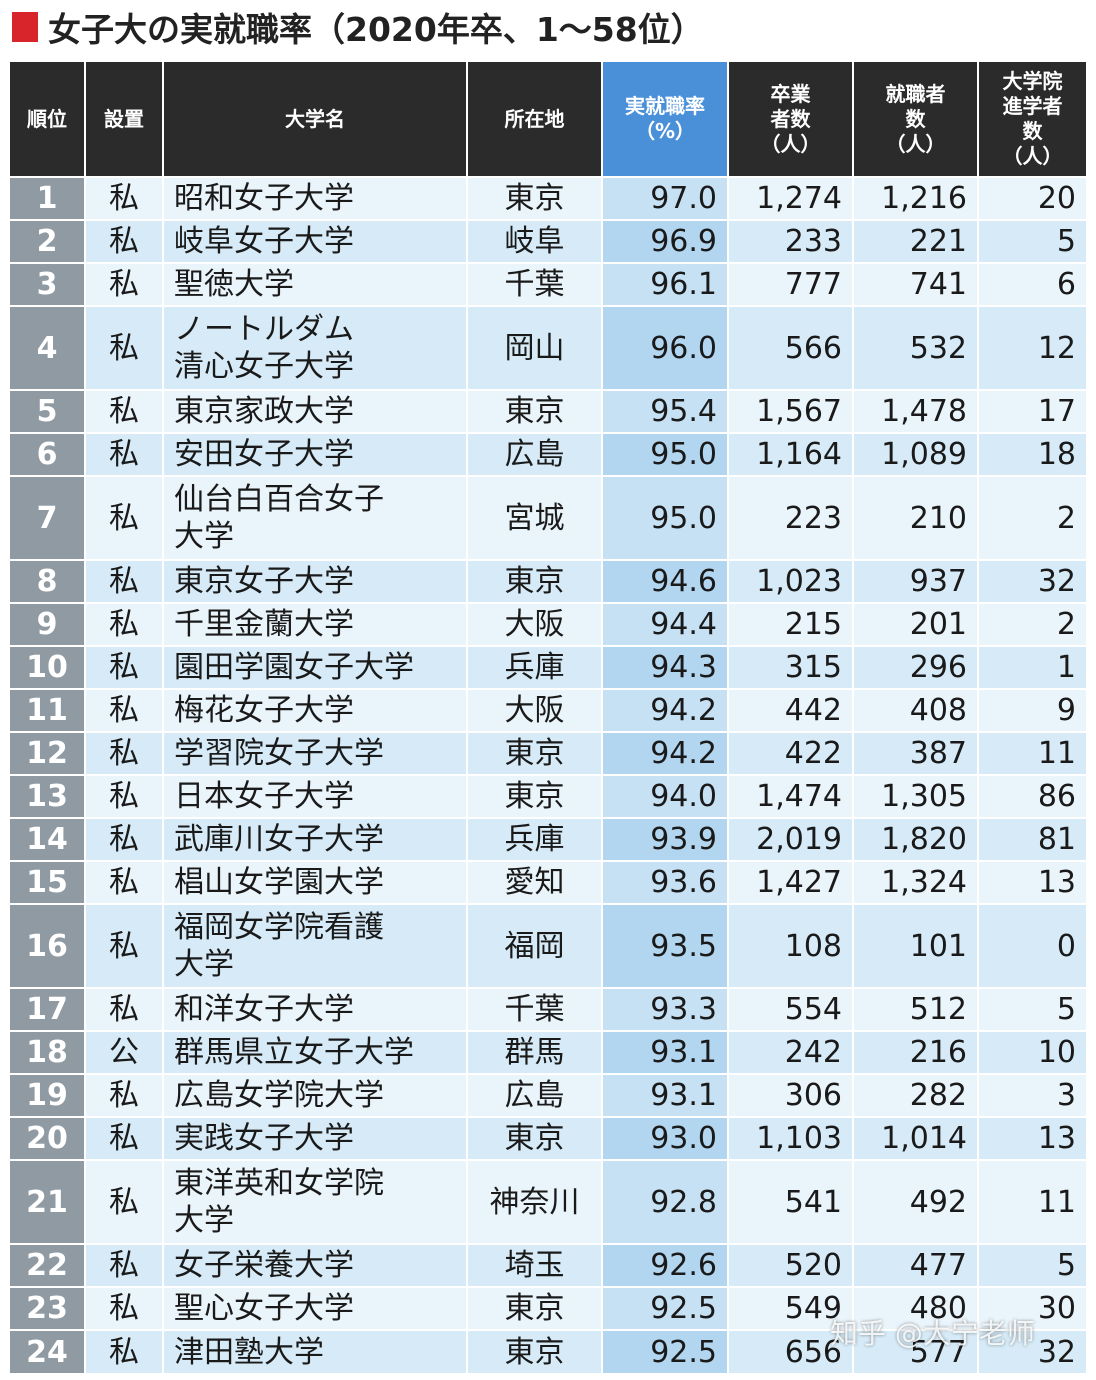 This screenshot has width=1096, height=1380. Describe the element at coordinates (790, 93) in the screenshot. I see `header-graduates-line: 卒業` at that location.